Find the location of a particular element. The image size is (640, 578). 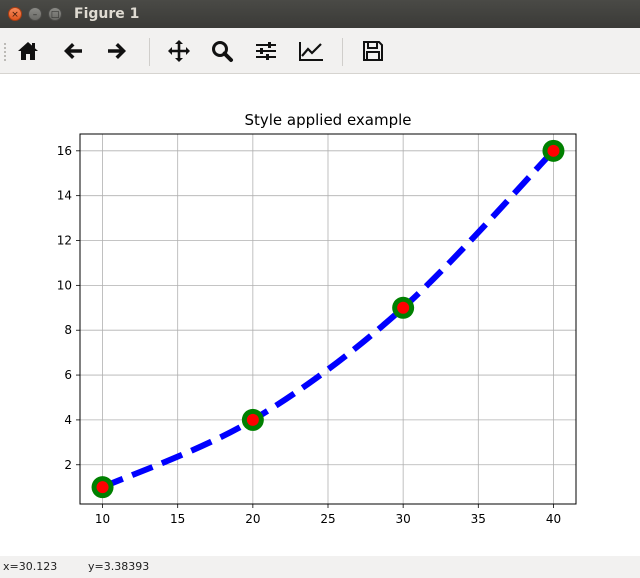

home-icon is located at coordinates (28, 51).